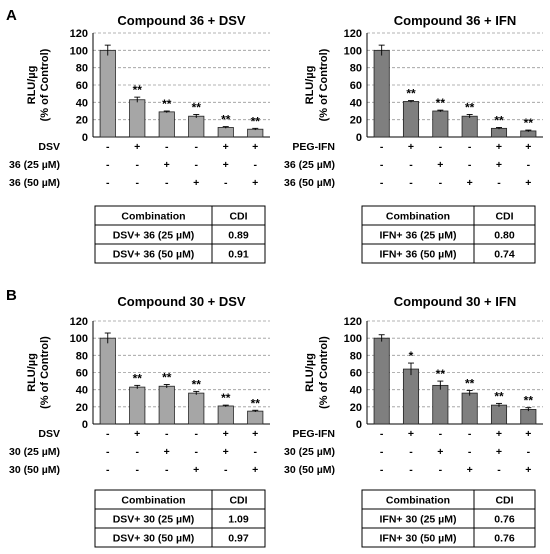 The height and width of the screenshot is (554, 550). Describe the element at coordinates (181, 20) in the screenshot. I see `chart-title: Compound 36 + DSV` at that location.